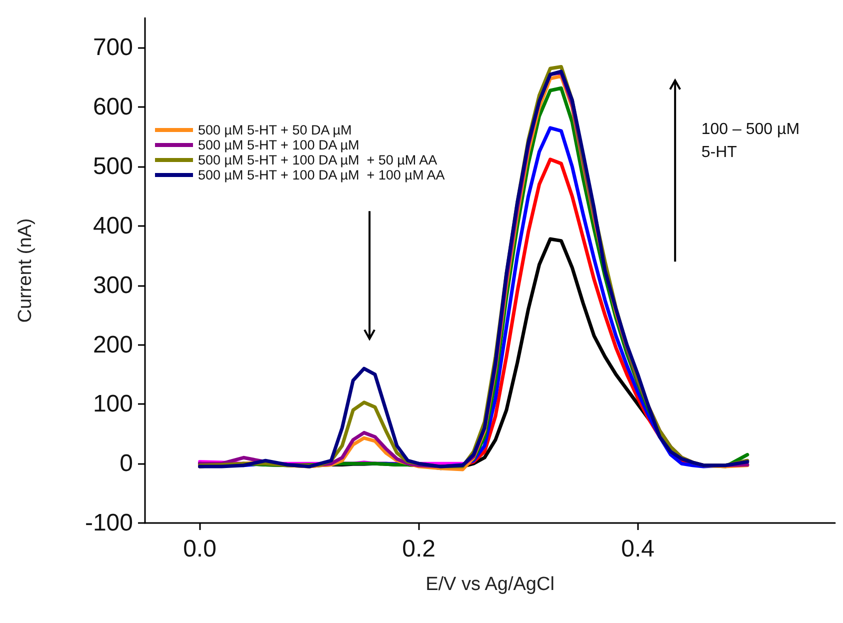 This screenshot has width=843, height=623. I want to click on x-axis-title: E/V vs Ag/AgCl, so click(490, 584).